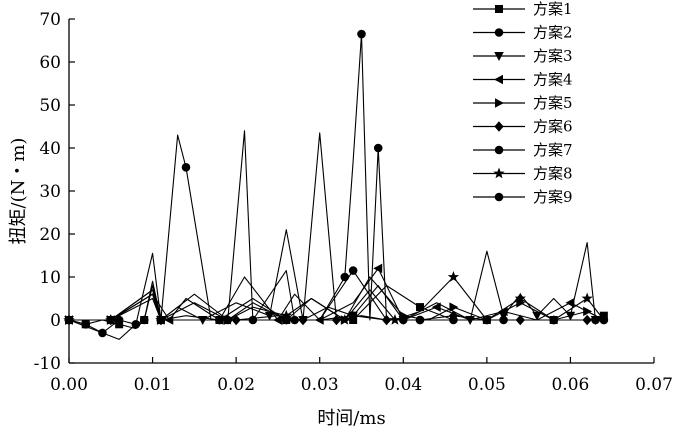 This screenshot has width=700, height=436. Describe the element at coordinates (553, 9) in the screenshot. I see `legend-label: 方案1` at that location.